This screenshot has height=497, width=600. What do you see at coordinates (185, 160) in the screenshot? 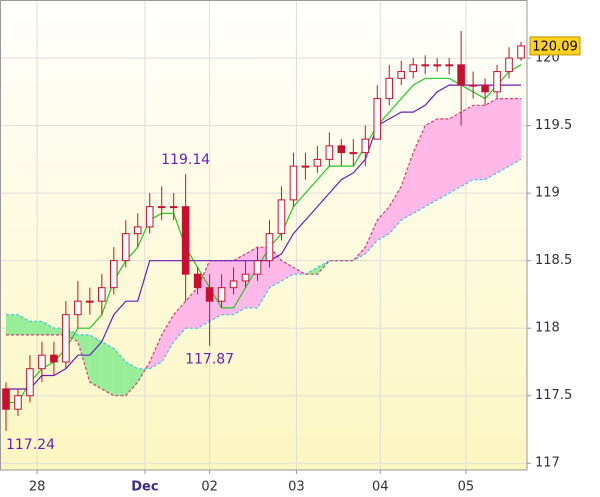
I see `price-annotation: 119.14` at bounding box center [185, 160].